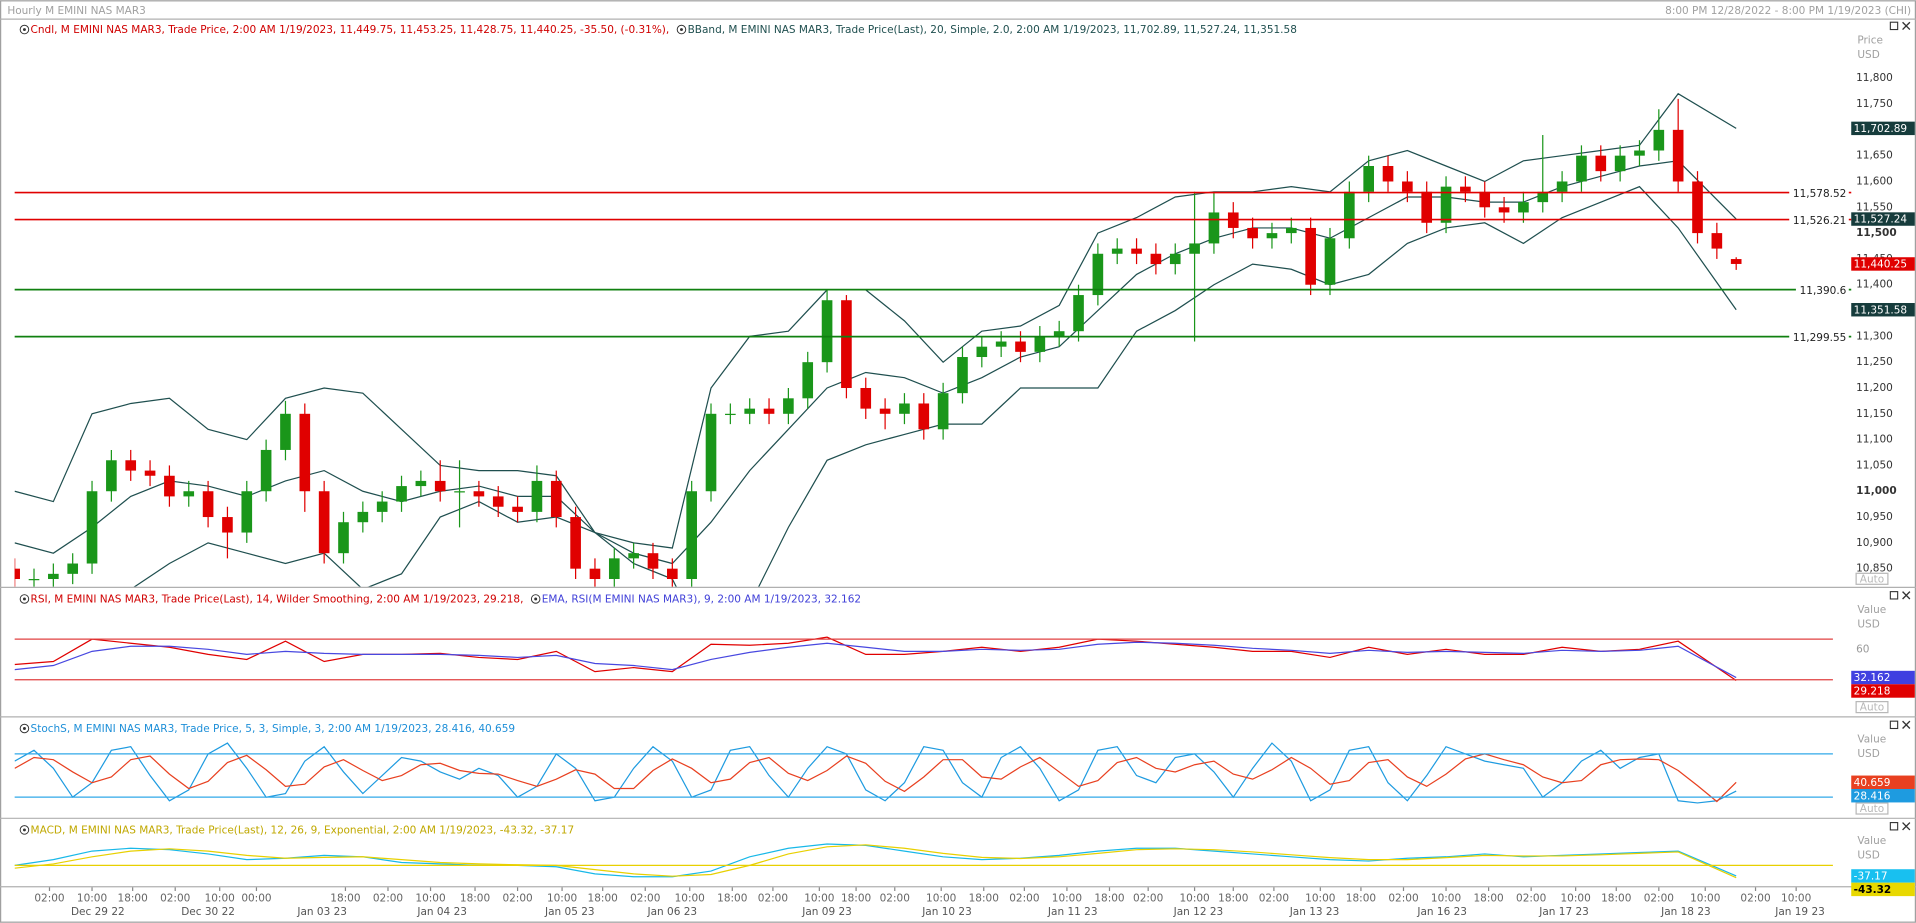 This screenshot has height=923, width=1916. Describe the element at coordinates (1874, 362) in the screenshot. I see `y-tick-label: 11,250` at that location.